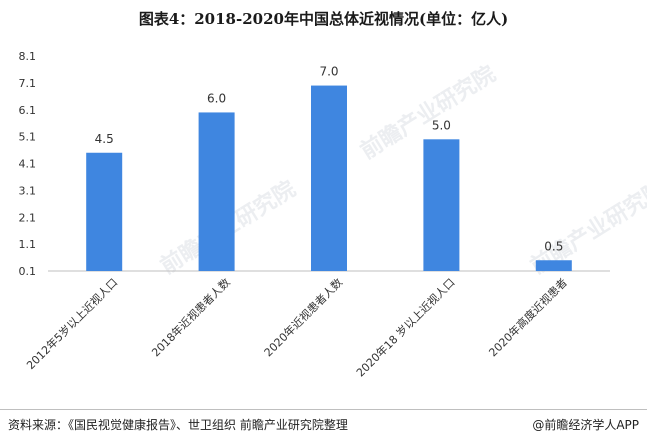 The width and height of the screenshot is (647, 436). Describe the element at coordinates (585, 425) in the screenshot. I see `brand-credit: @前瞻经济学人APP` at that location.